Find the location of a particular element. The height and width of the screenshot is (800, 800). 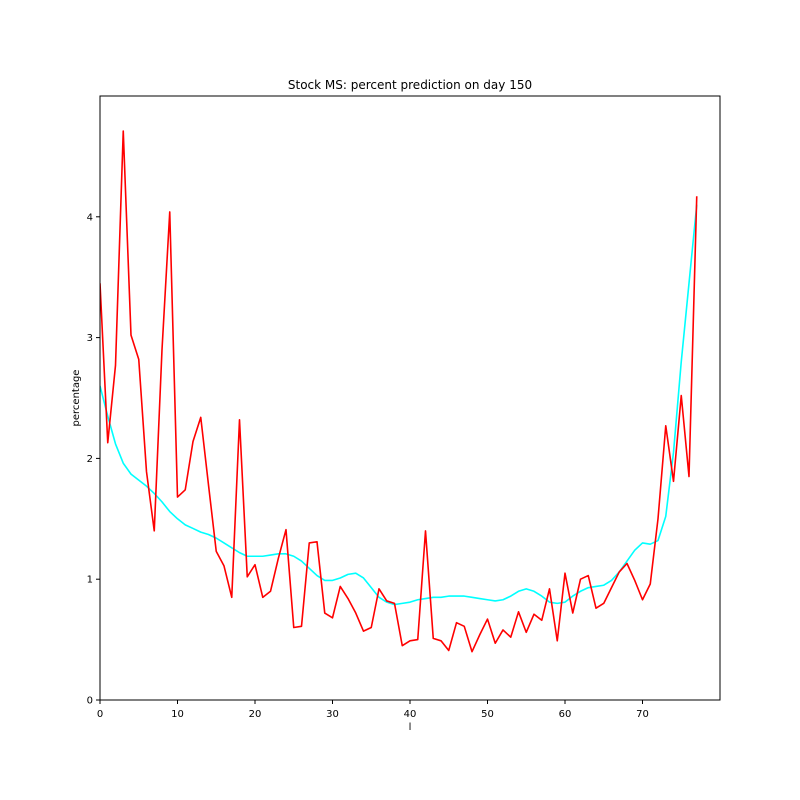

y-tick-label: 3 is located at coordinates (90, 338).